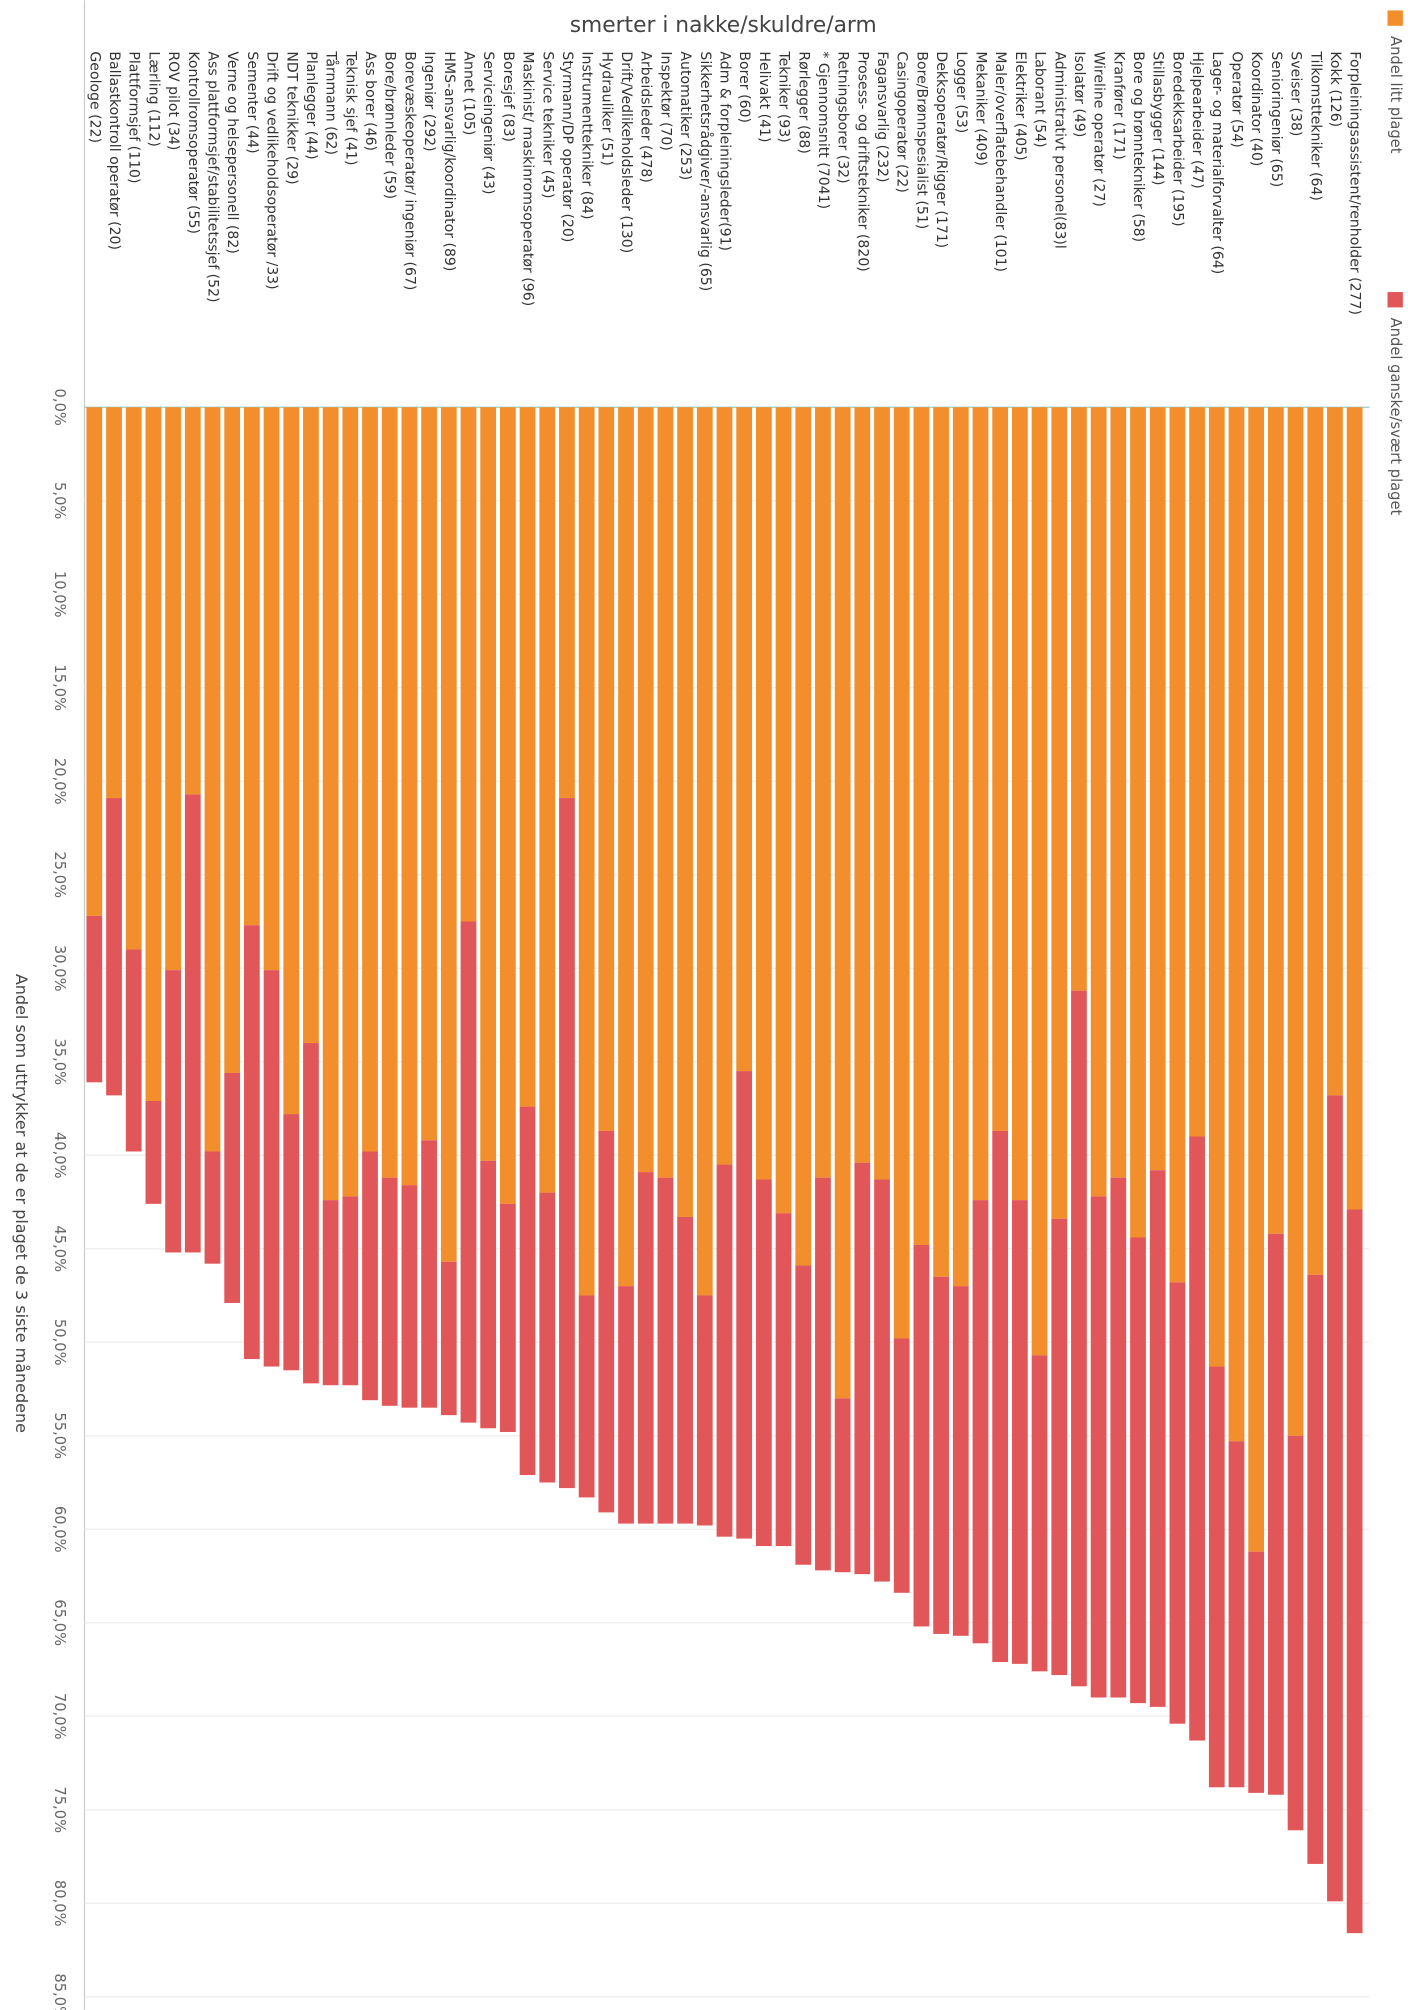 The image size is (1408, 2010). What do you see at coordinates (350, 107) in the screenshot?
I see `x-tick-label: Teknisk sjef (41)` at bounding box center [350, 107].